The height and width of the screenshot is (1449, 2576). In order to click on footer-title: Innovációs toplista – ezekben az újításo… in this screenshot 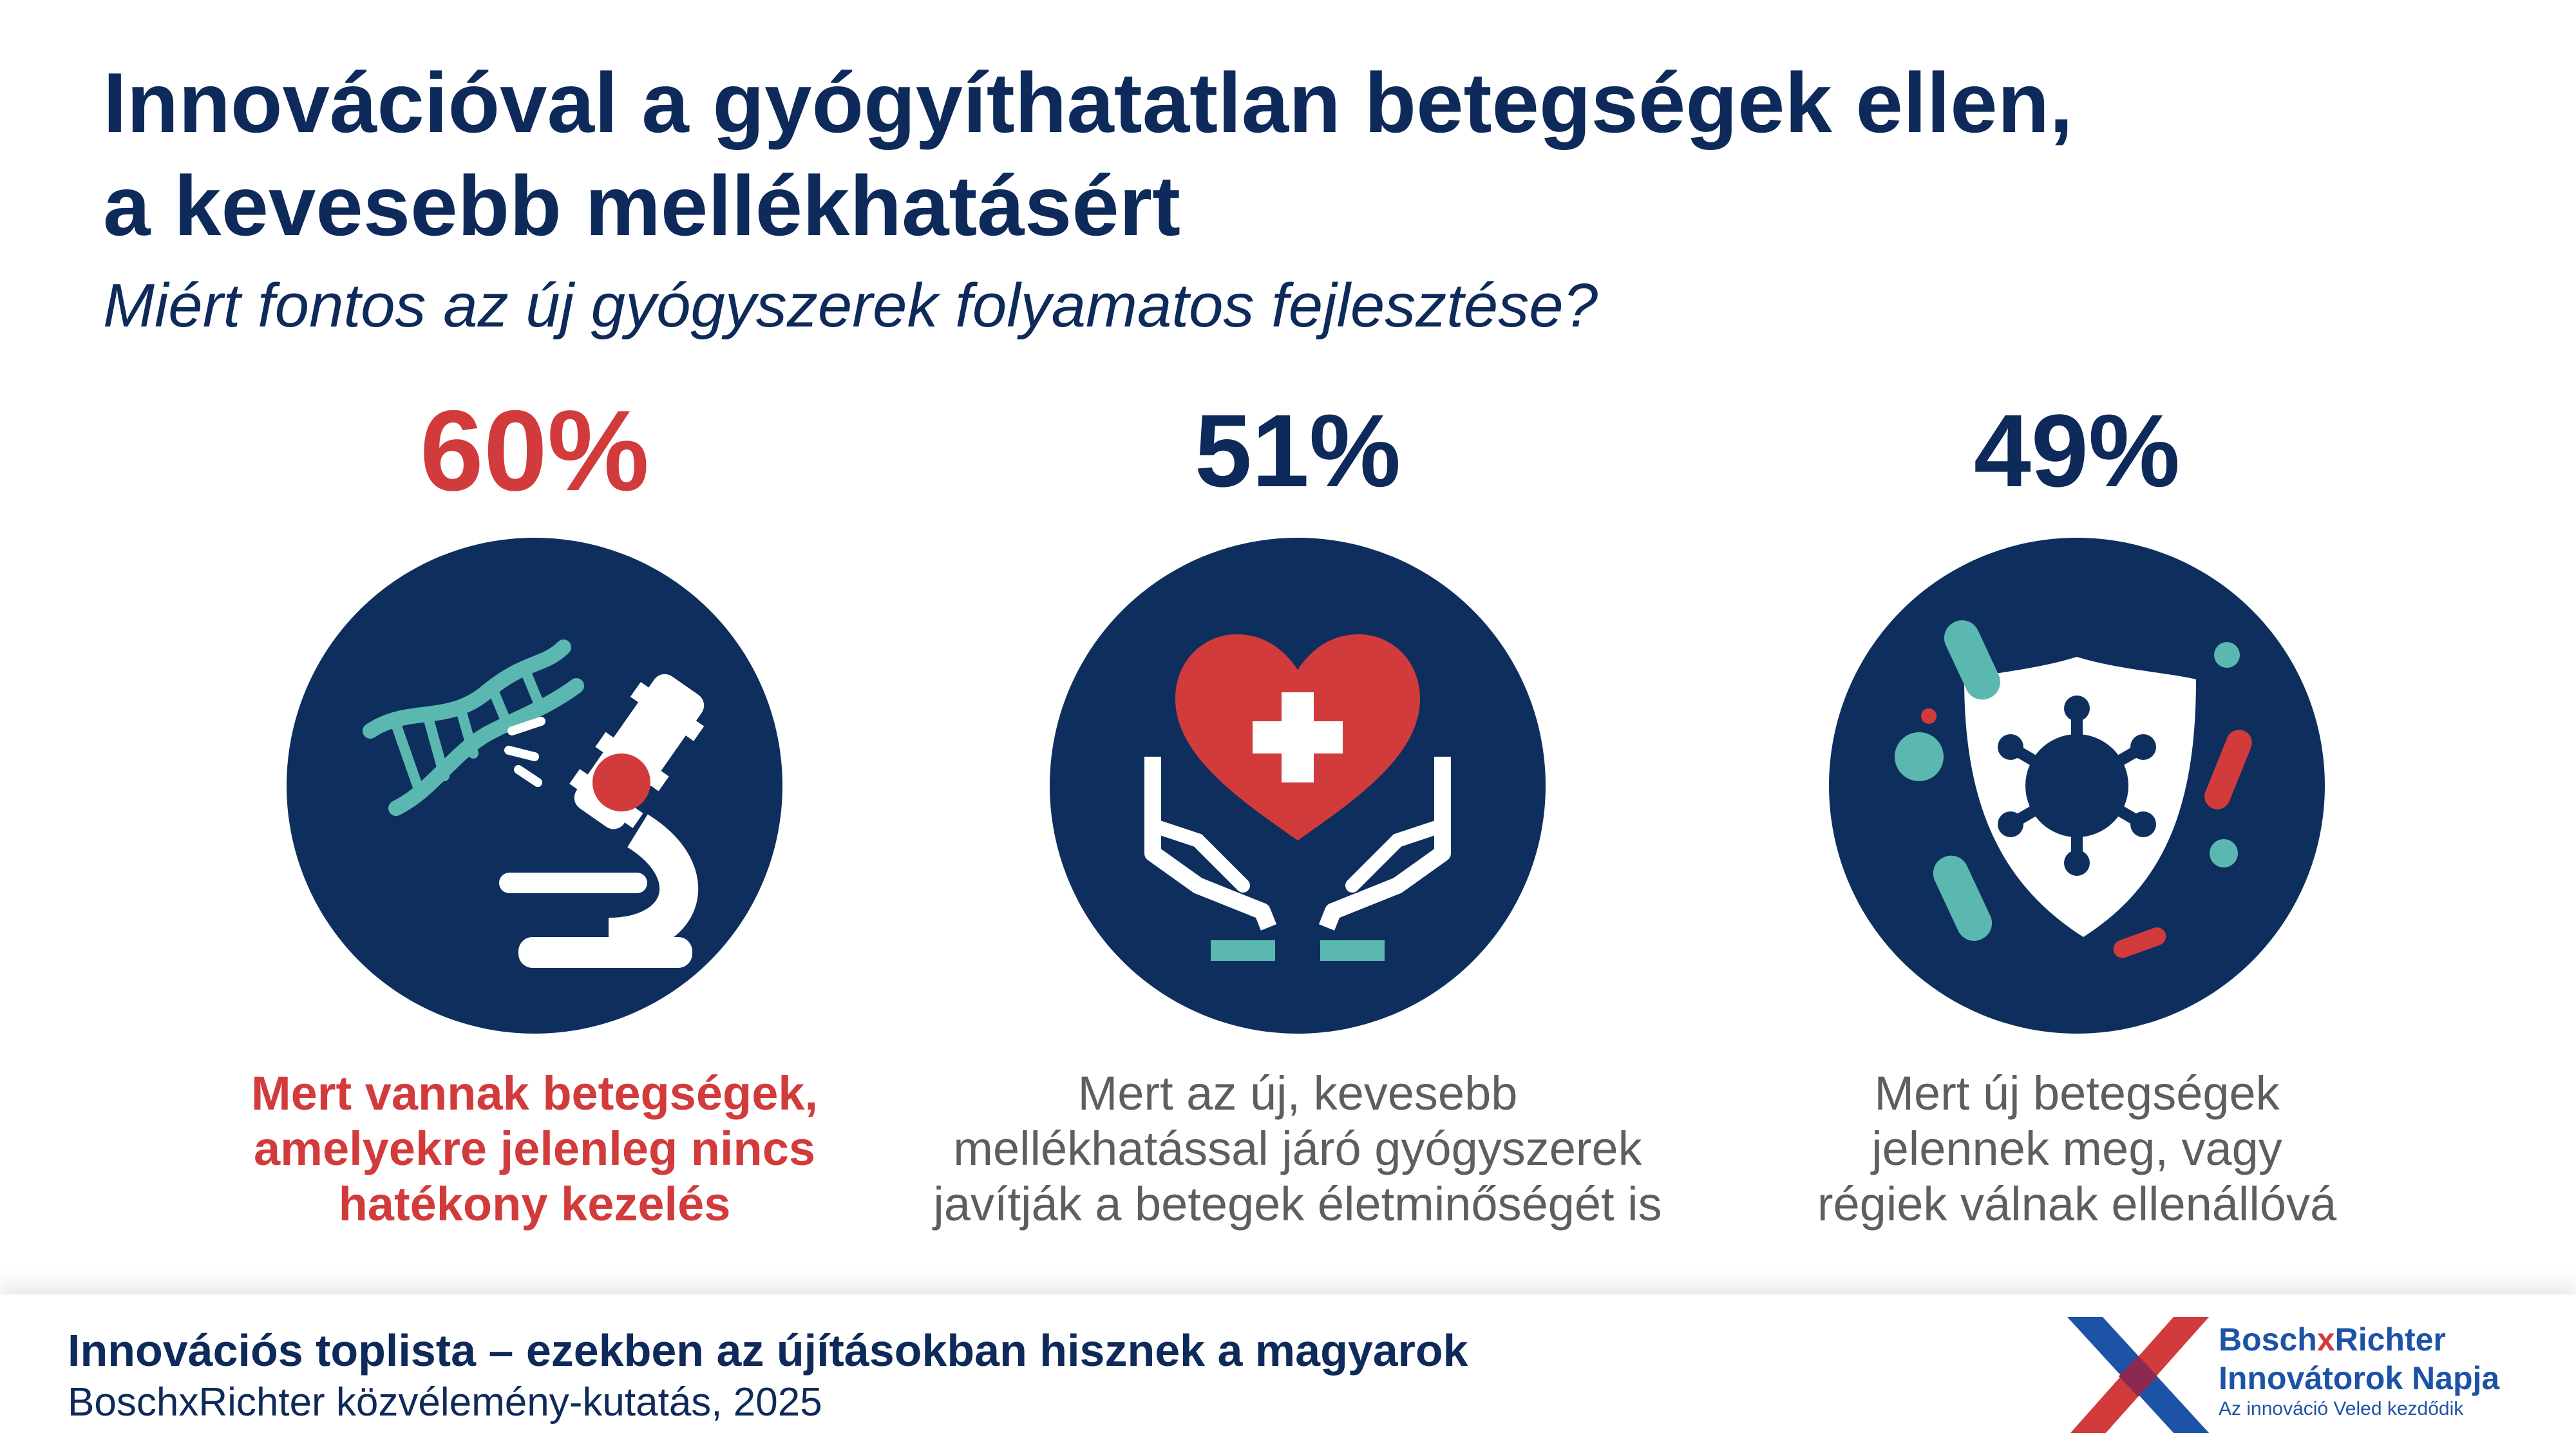, I will do `click(768, 1351)`.